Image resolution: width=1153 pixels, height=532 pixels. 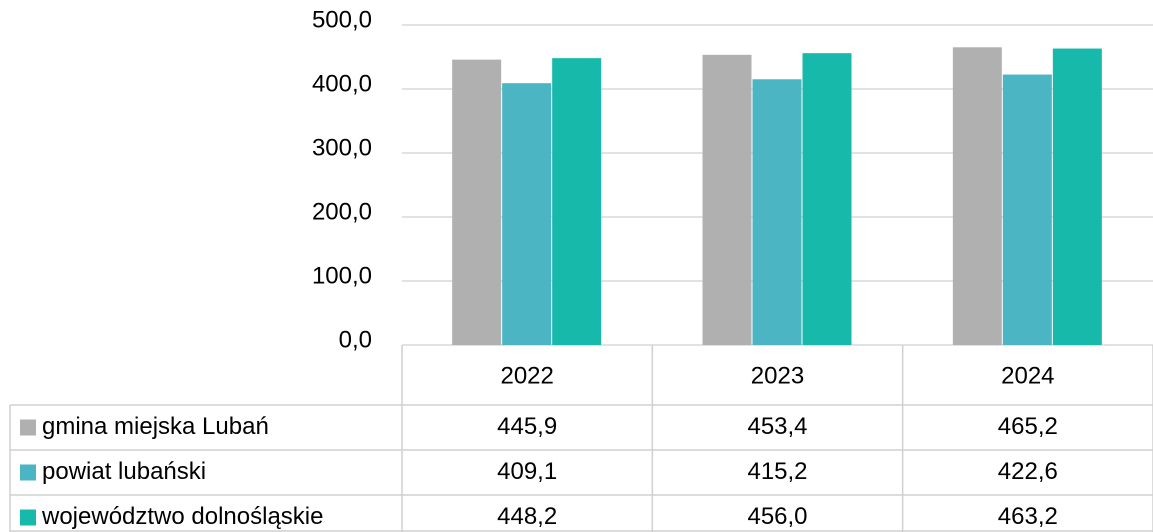 What do you see at coordinates (342, 83) in the screenshot?
I see `y-tick-label: 400,0` at bounding box center [342, 83].